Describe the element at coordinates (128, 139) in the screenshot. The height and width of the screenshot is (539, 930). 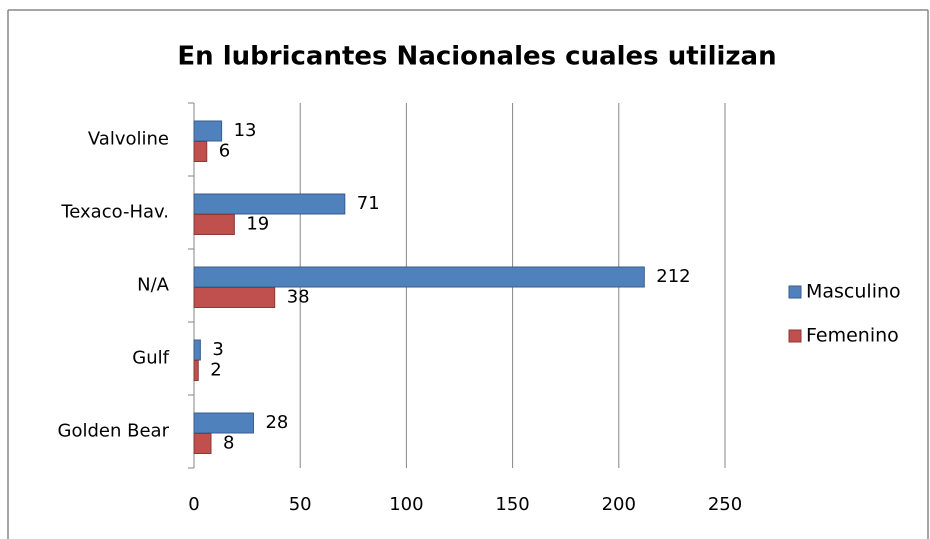
I see `y-tick-label: Valvoline` at that location.